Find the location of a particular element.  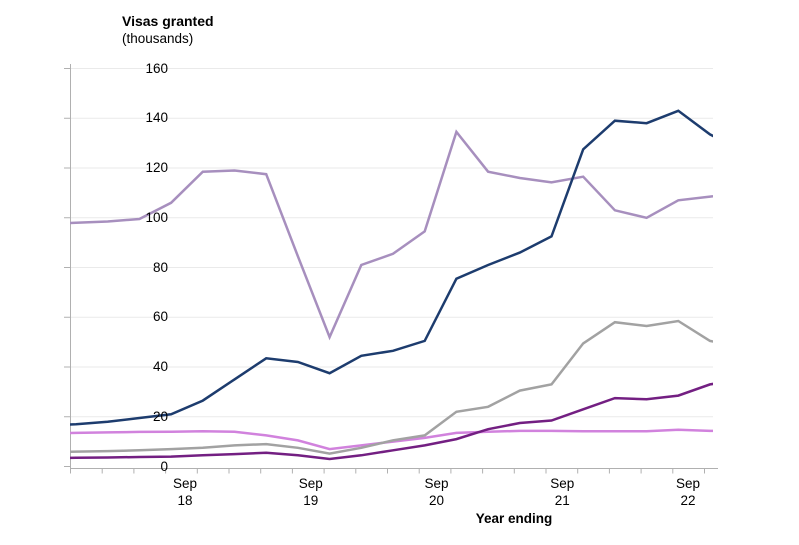

y-tick-label: 120 is located at coordinates (156, 167).